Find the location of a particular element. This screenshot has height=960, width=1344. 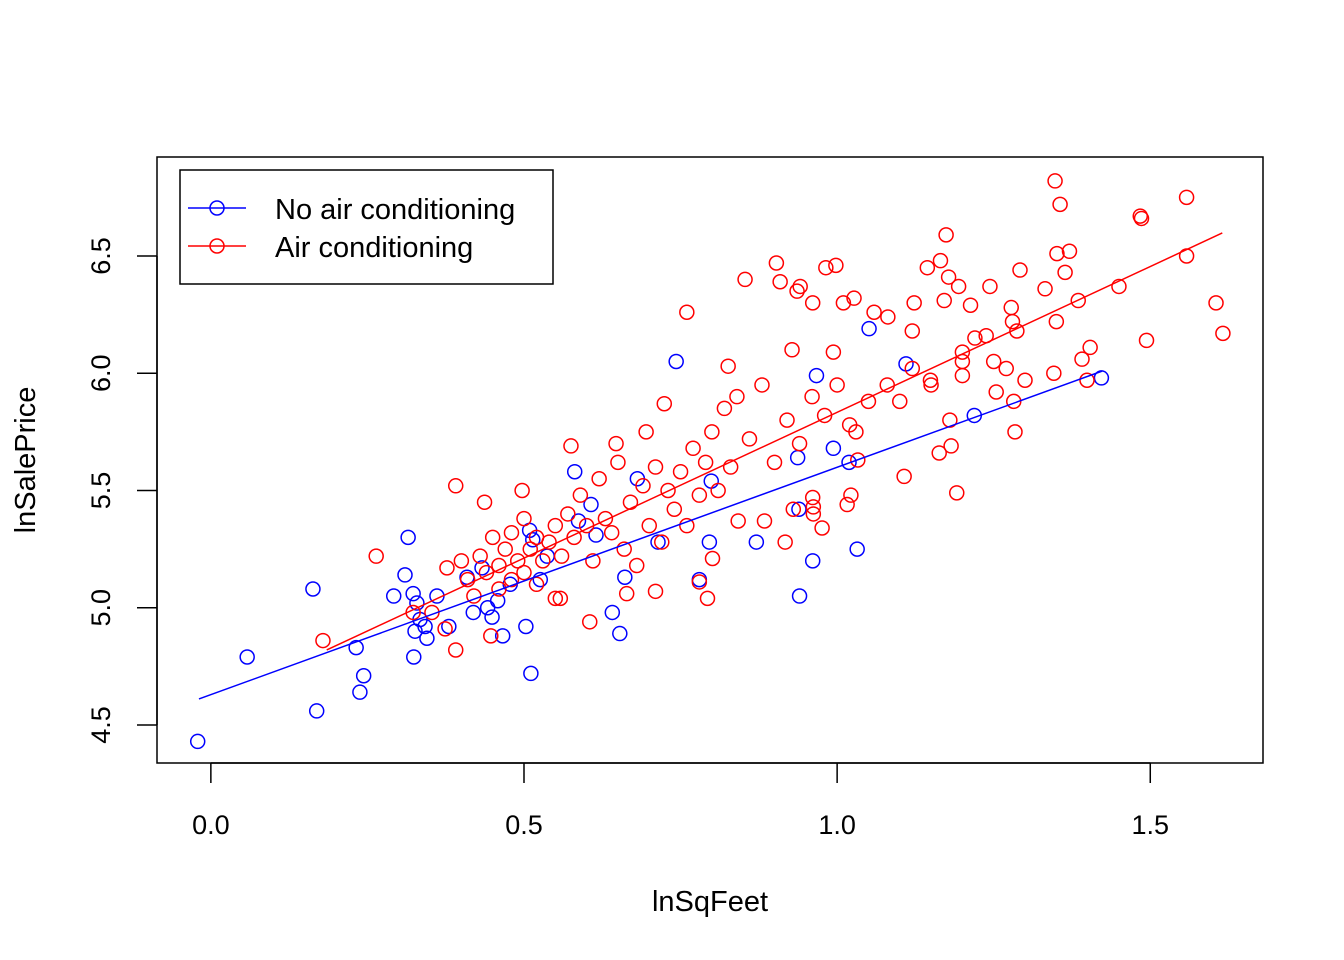

legend-marker-no-ac is located at coordinates (217, 208).